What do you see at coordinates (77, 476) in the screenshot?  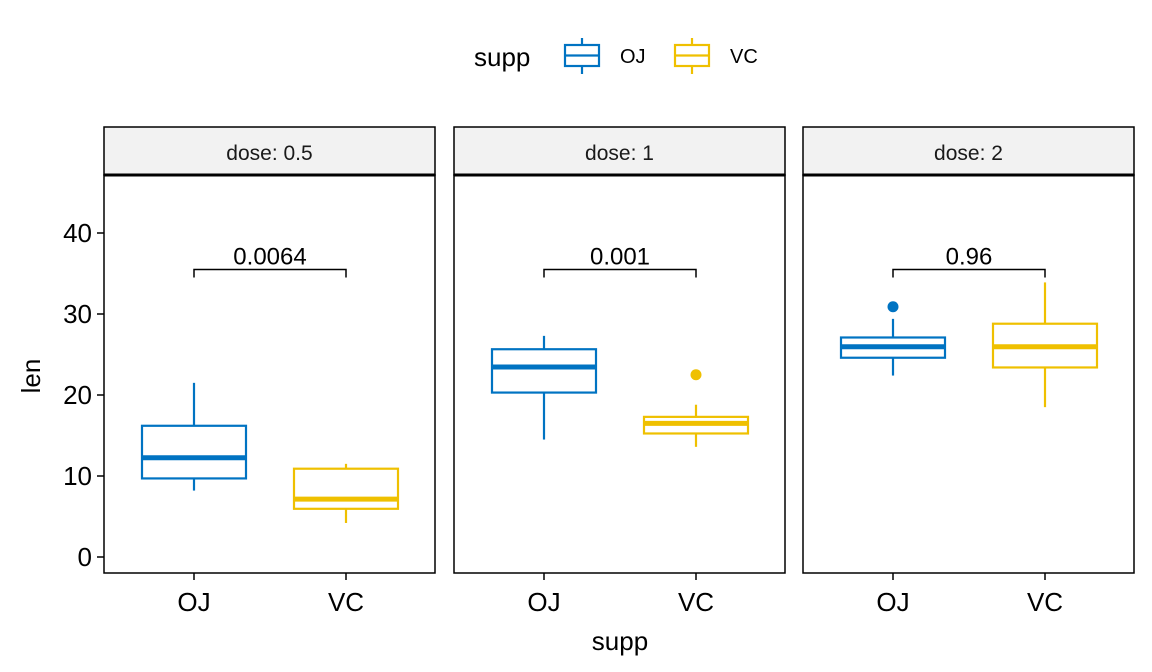 I see `y-tick-label: 10` at bounding box center [77, 476].